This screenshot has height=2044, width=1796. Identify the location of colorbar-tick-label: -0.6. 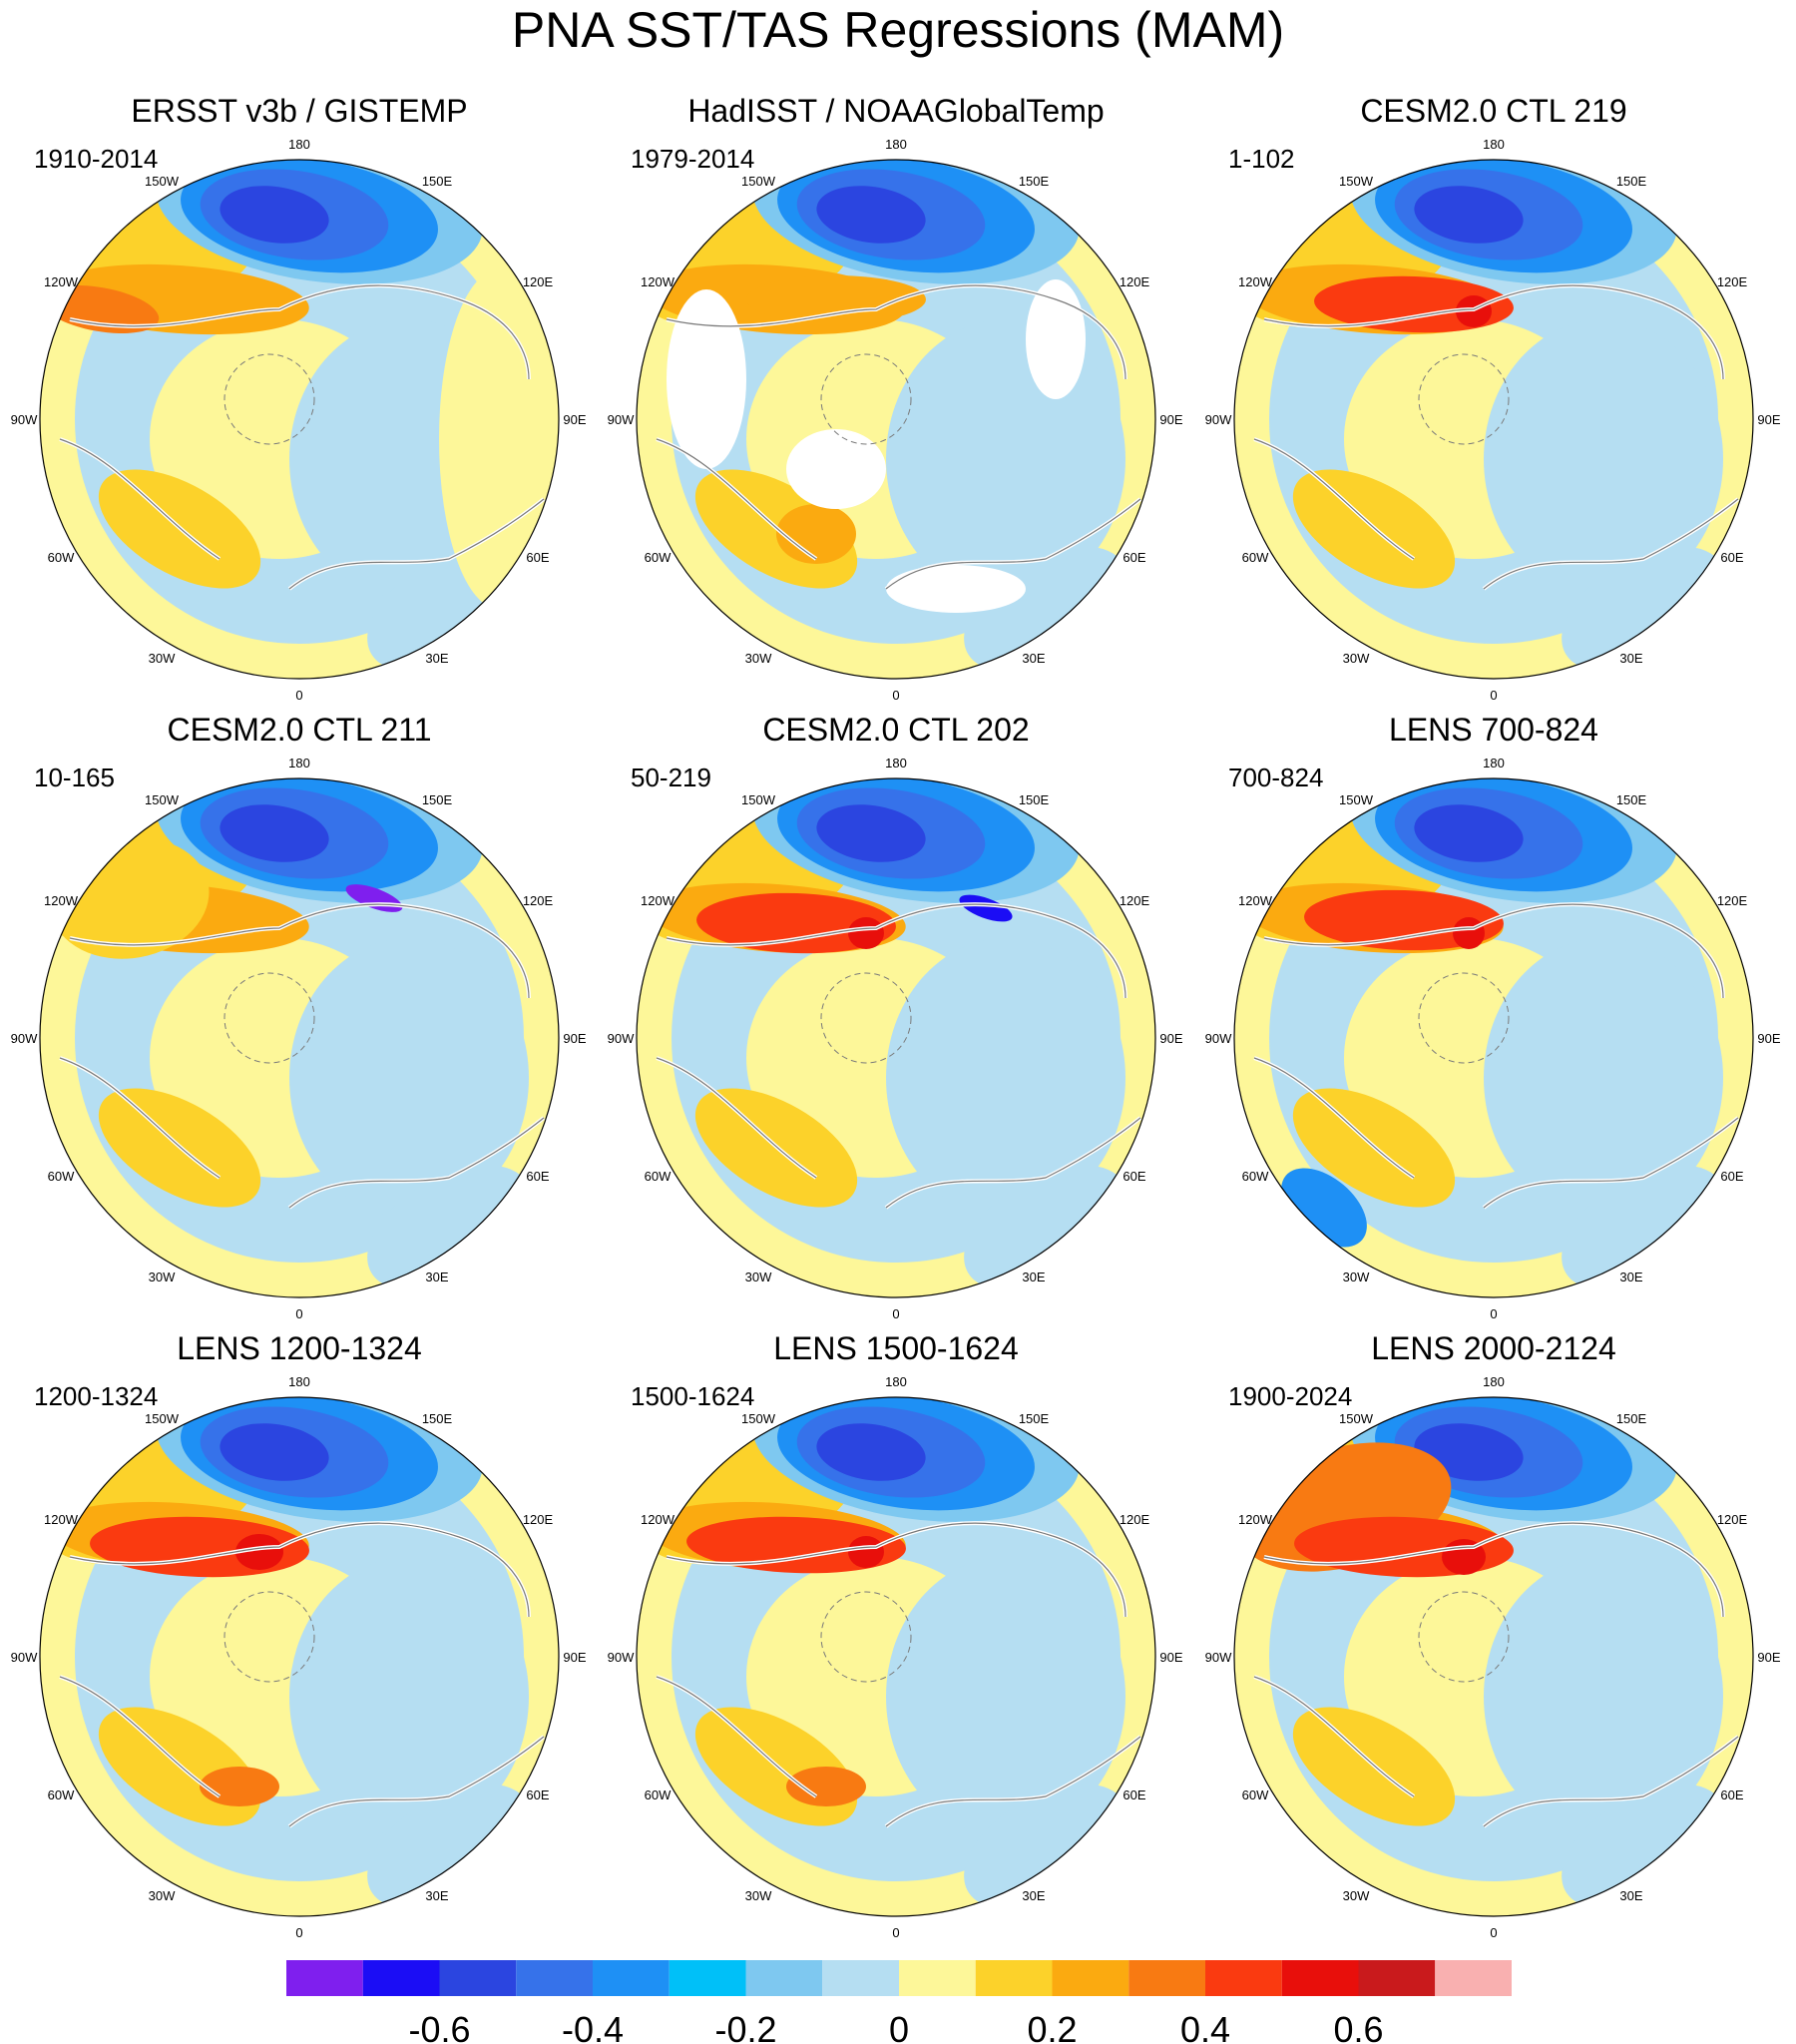
(439, 2026).